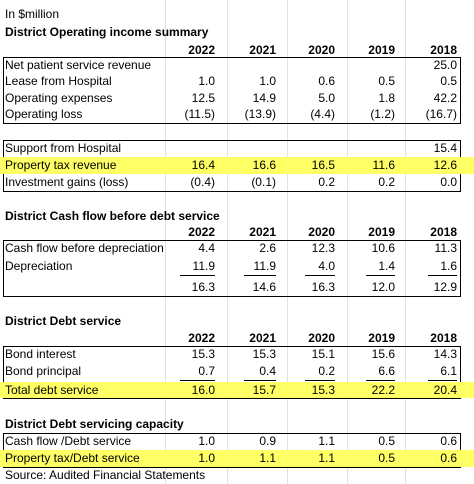  What do you see at coordinates (382, 114) in the screenshot?
I see `cell-value: (1.2)` at bounding box center [382, 114].